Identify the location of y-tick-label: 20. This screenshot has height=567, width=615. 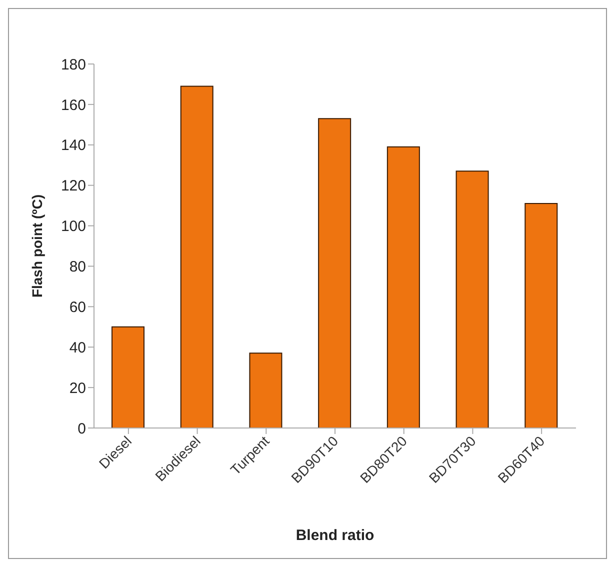
(77, 388).